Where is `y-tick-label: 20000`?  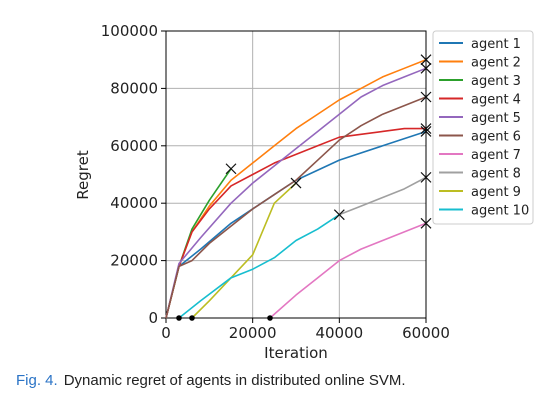
y-tick-label: 20000 is located at coordinates (134, 261).